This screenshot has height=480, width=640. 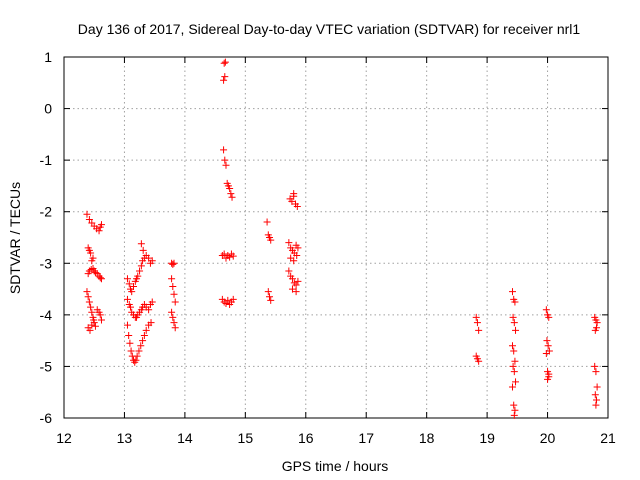 I want to click on cluster-14.7-descent, so click(x=228, y=173).